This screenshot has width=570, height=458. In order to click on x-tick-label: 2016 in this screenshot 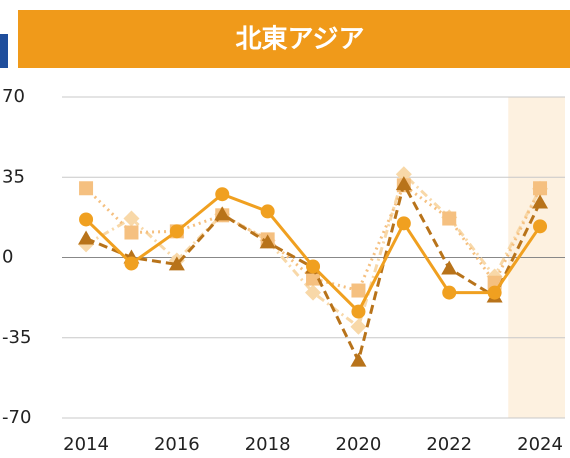, I will do `click(177, 444)`.